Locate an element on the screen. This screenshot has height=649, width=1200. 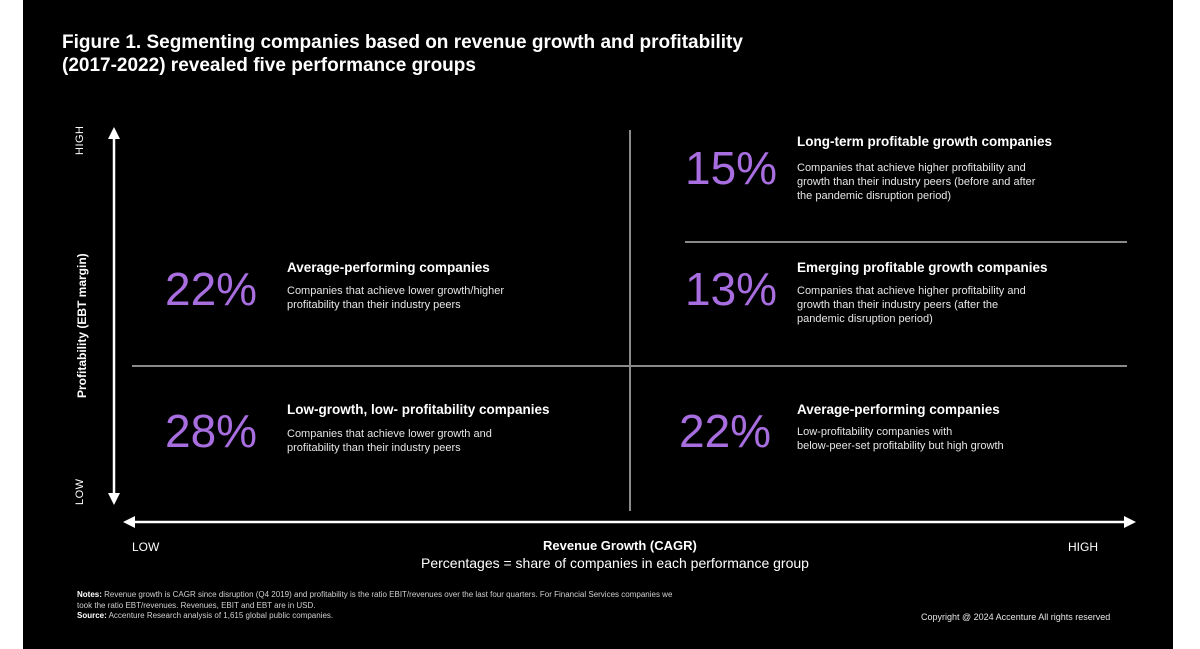
desc-line: the pandemic disruption period) is located at coordinates (874, 196).